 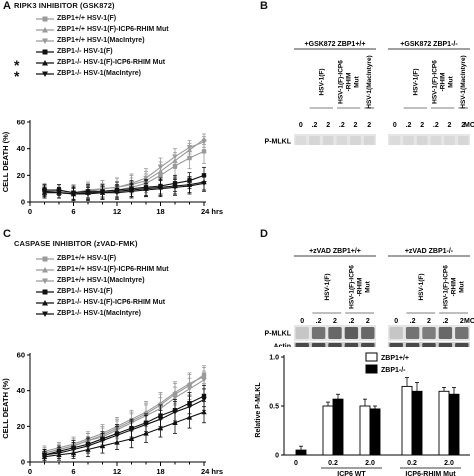 I want to click on panel-c-legend-entry: ZBP1-/- HSV-1(F), so click(x=102, y=291).